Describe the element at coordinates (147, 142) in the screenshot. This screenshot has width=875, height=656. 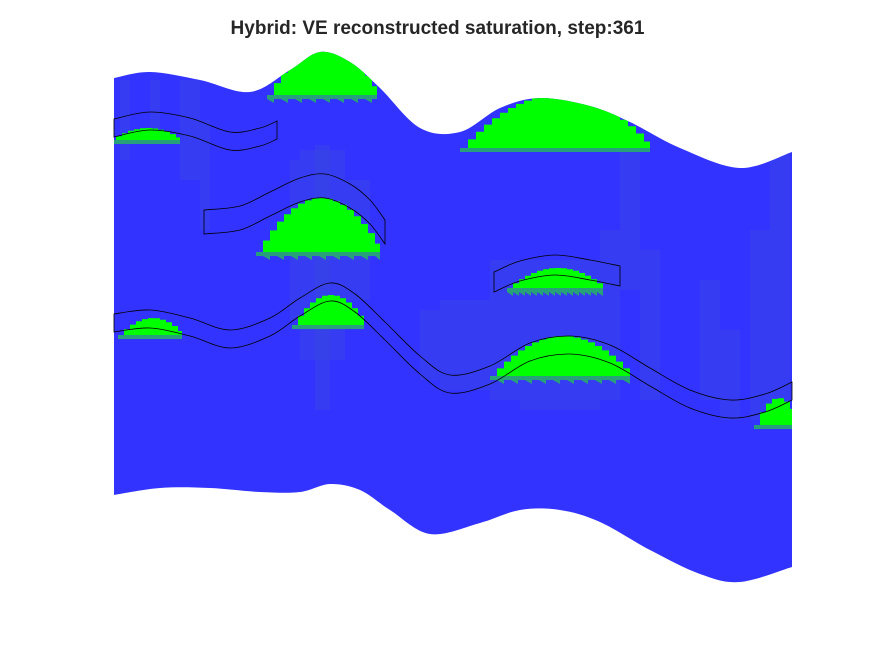
I see `co2-cap-upper-left-fringe` at that location.